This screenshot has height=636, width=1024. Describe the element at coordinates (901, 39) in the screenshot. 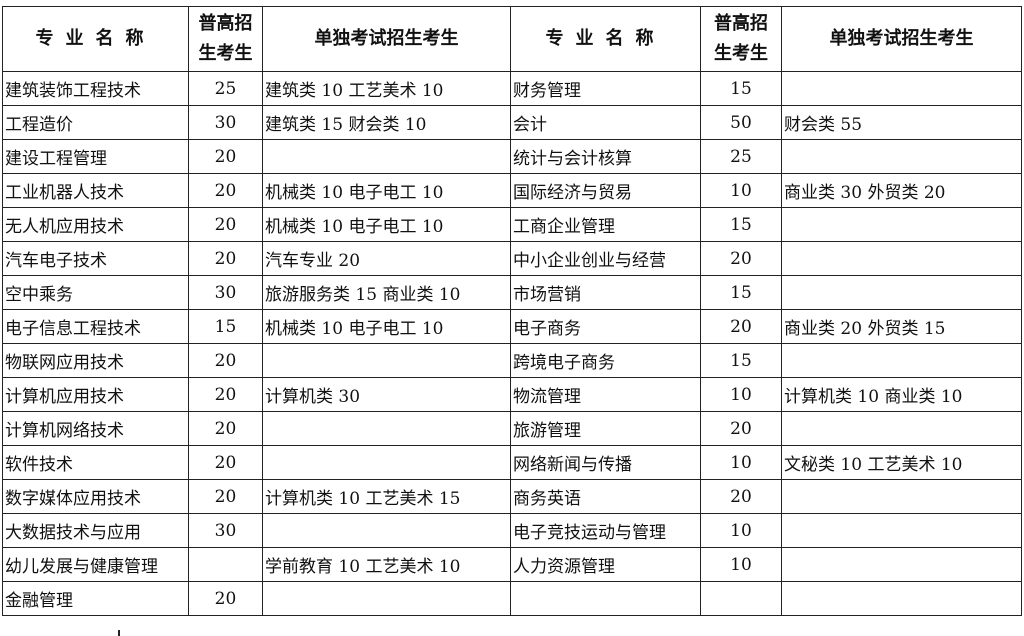

I see `header-single-right: 单独考试招生考生` at that location.